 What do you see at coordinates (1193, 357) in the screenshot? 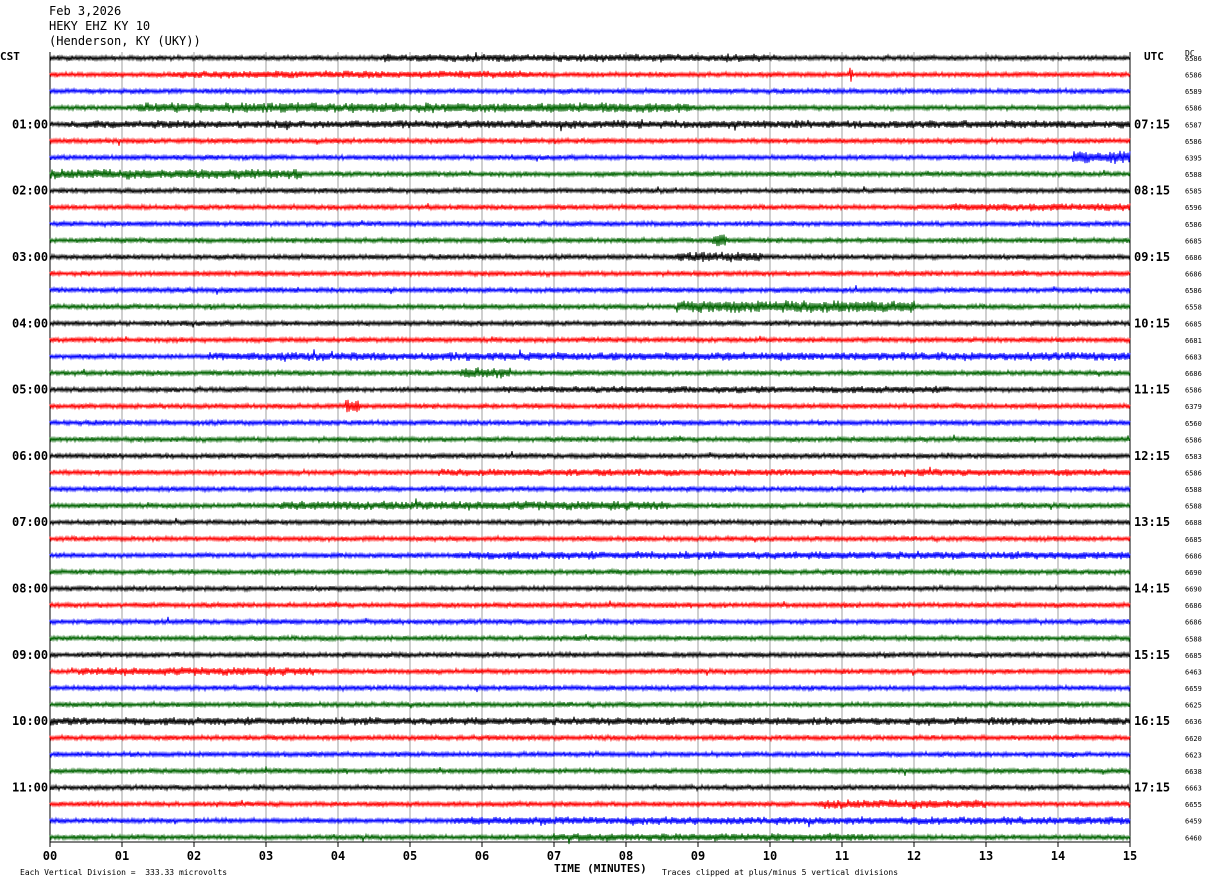
I see `dc-offset-label: 6683` at bounding box center [1193, 357].